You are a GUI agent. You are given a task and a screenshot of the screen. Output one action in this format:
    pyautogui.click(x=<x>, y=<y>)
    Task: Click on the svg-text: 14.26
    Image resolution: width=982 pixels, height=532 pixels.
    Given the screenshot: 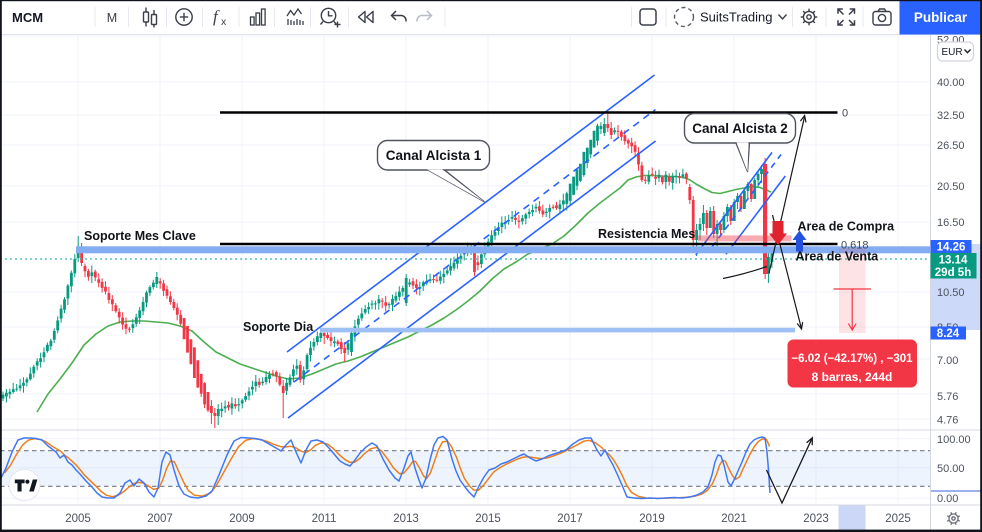 What is the action you would take?
    pyautogui.click(x=951, y=248)
    